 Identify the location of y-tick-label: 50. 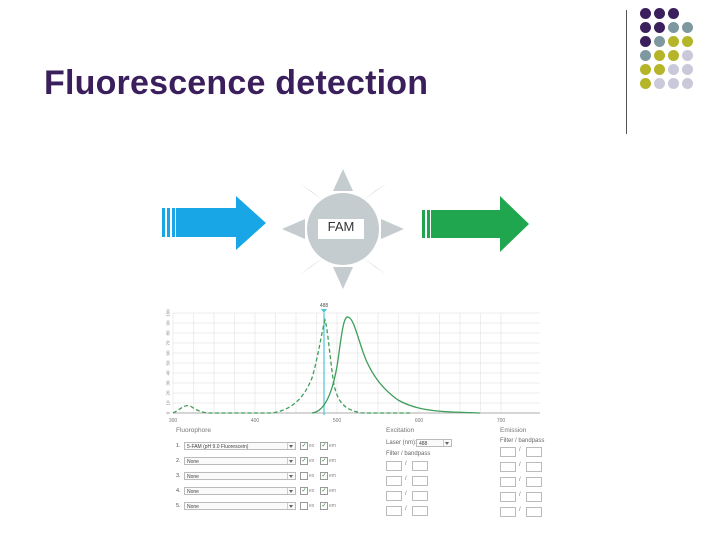
(168, 363).